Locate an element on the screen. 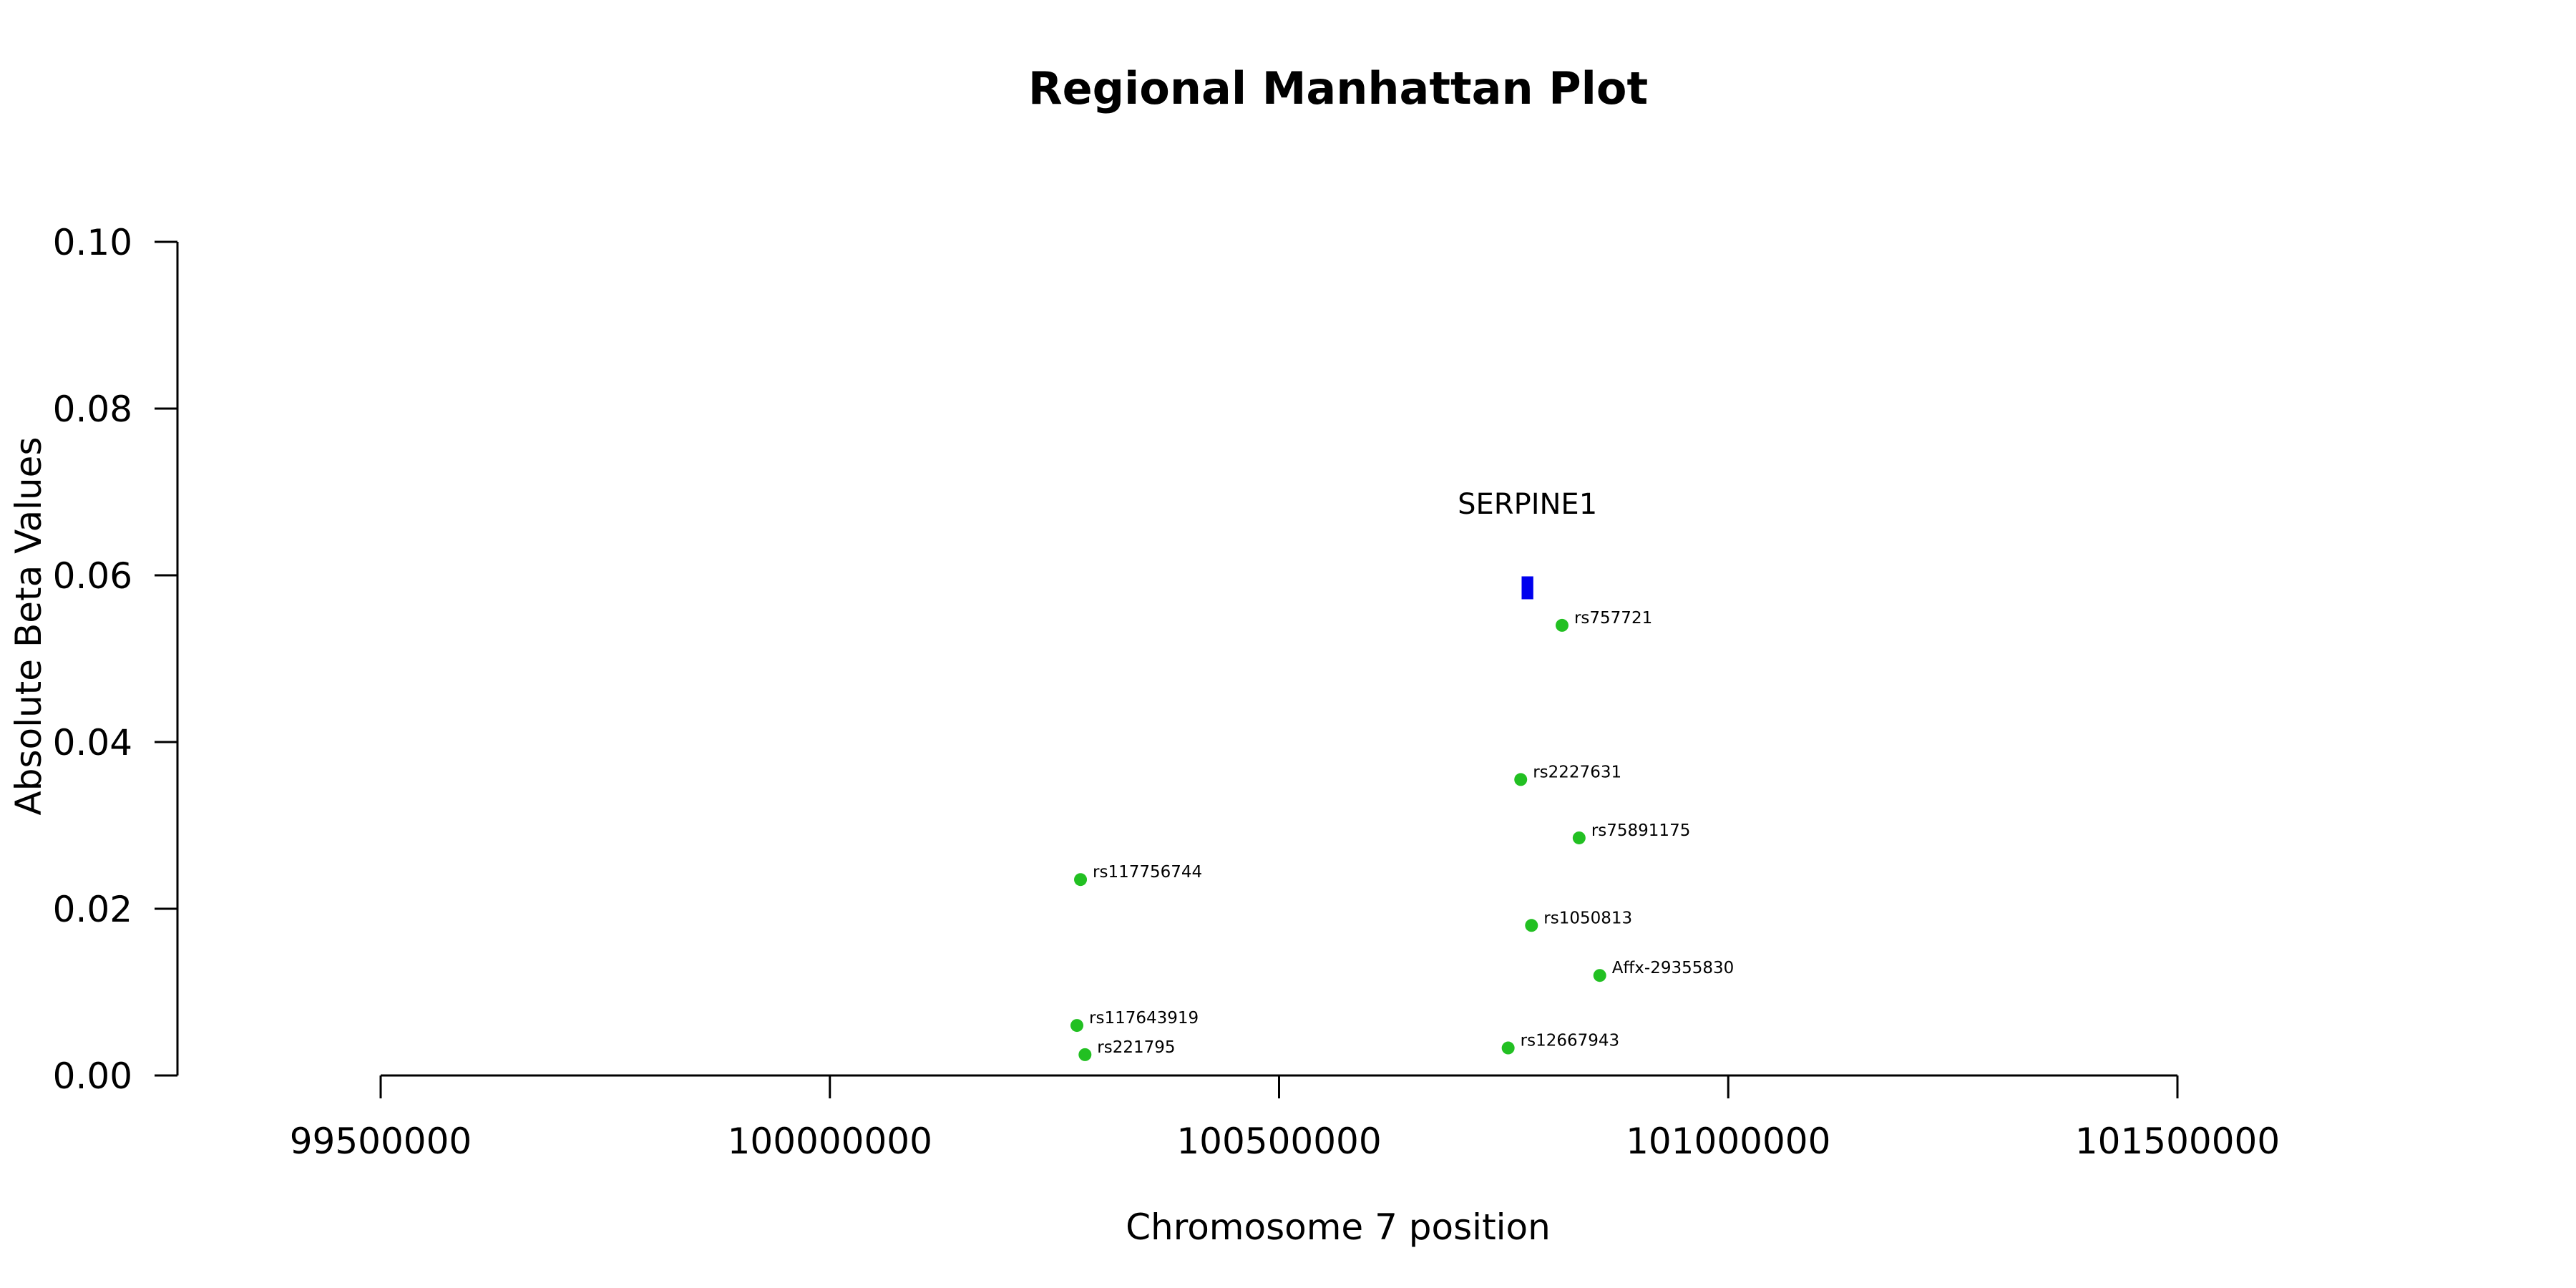  snp-label: rs2227631 is located at coordinates (1577, 772).